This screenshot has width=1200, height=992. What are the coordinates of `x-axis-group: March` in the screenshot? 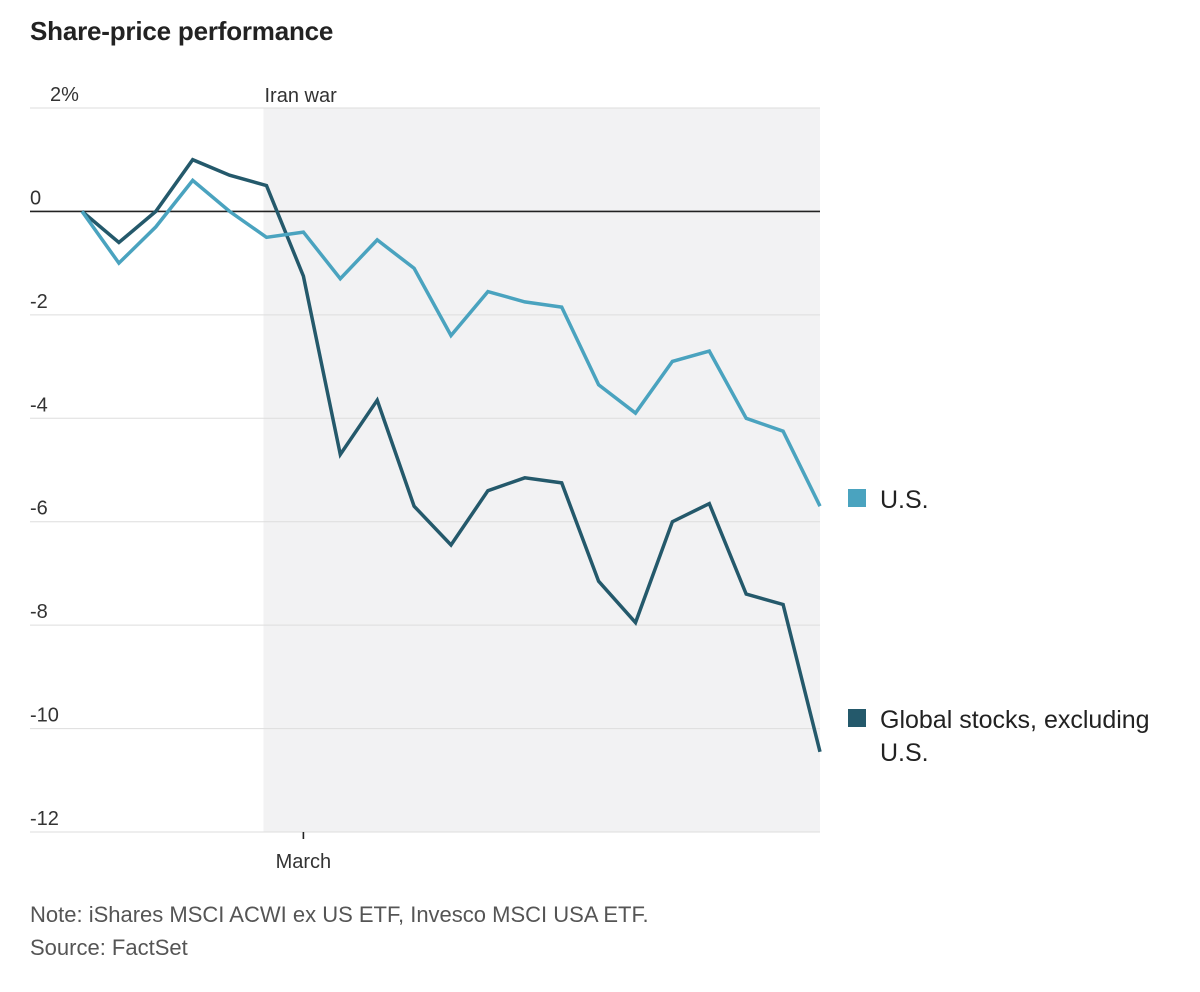 It's located at (304, 852).